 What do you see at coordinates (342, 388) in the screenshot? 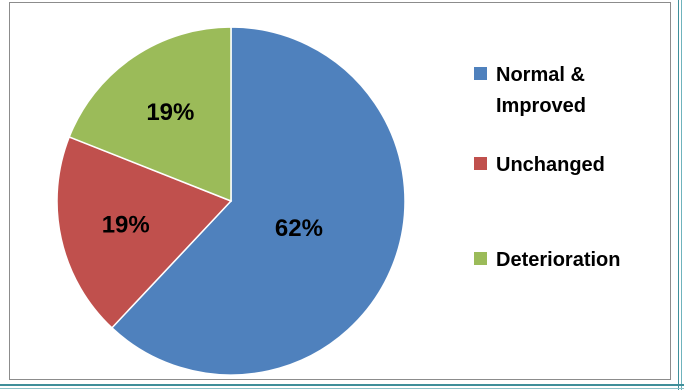
I see `page-border-bottom-inner` at bounding box center [342, 388].